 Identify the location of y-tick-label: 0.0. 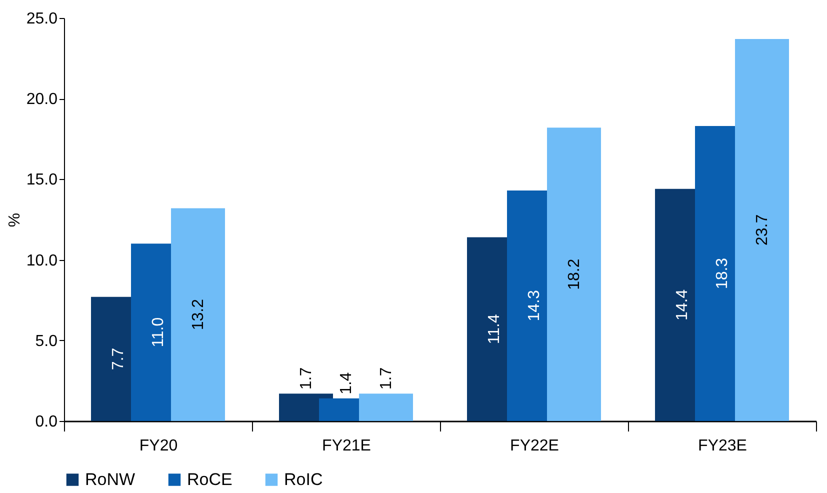
(46, 422).